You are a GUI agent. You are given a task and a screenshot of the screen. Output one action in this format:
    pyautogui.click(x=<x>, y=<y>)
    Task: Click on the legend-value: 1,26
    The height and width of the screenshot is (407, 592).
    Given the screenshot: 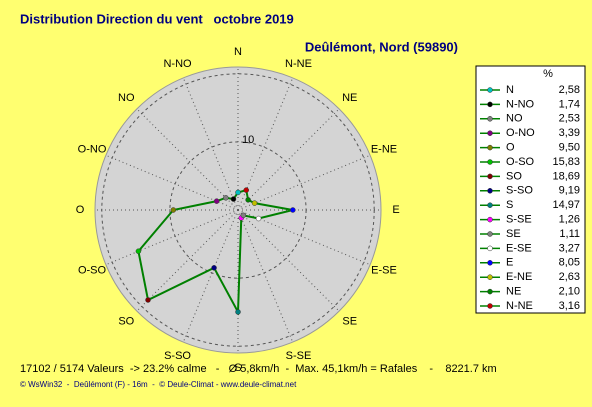 What is the action you would take?
    pyautogui.click(x=569, y=220)
    